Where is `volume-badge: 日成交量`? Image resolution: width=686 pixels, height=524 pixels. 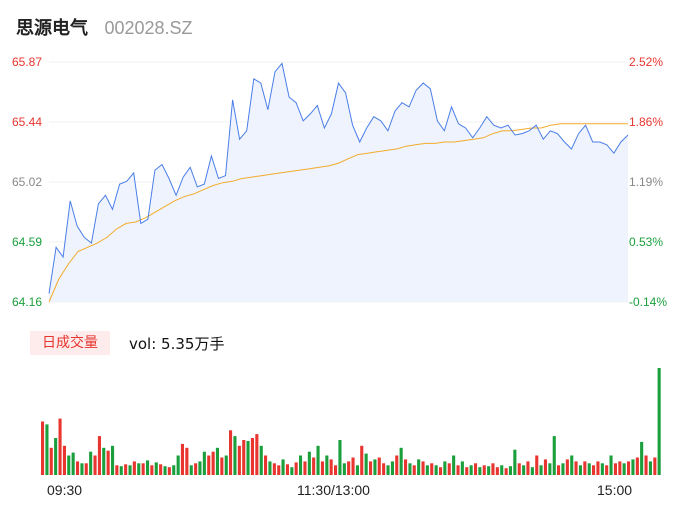 volume-badge: 日成交量 is located at coordinates (70, 343).